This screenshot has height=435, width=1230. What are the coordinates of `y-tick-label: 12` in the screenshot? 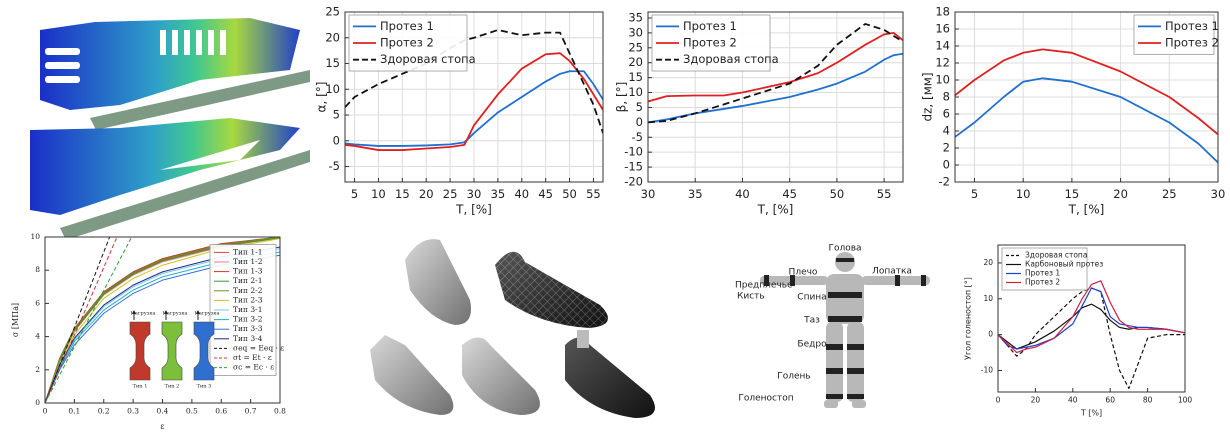 It's located at (942, 63).